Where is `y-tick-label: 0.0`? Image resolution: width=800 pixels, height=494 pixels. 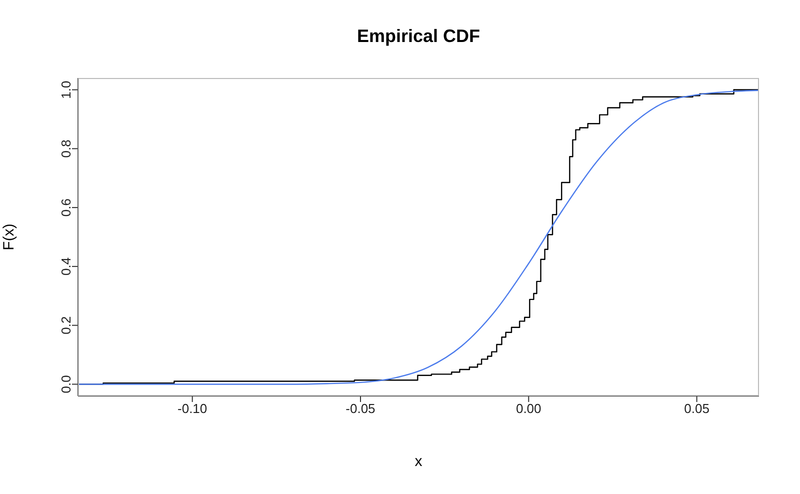
y-tick-label: 0.0 is located at coordinates (66, 384).